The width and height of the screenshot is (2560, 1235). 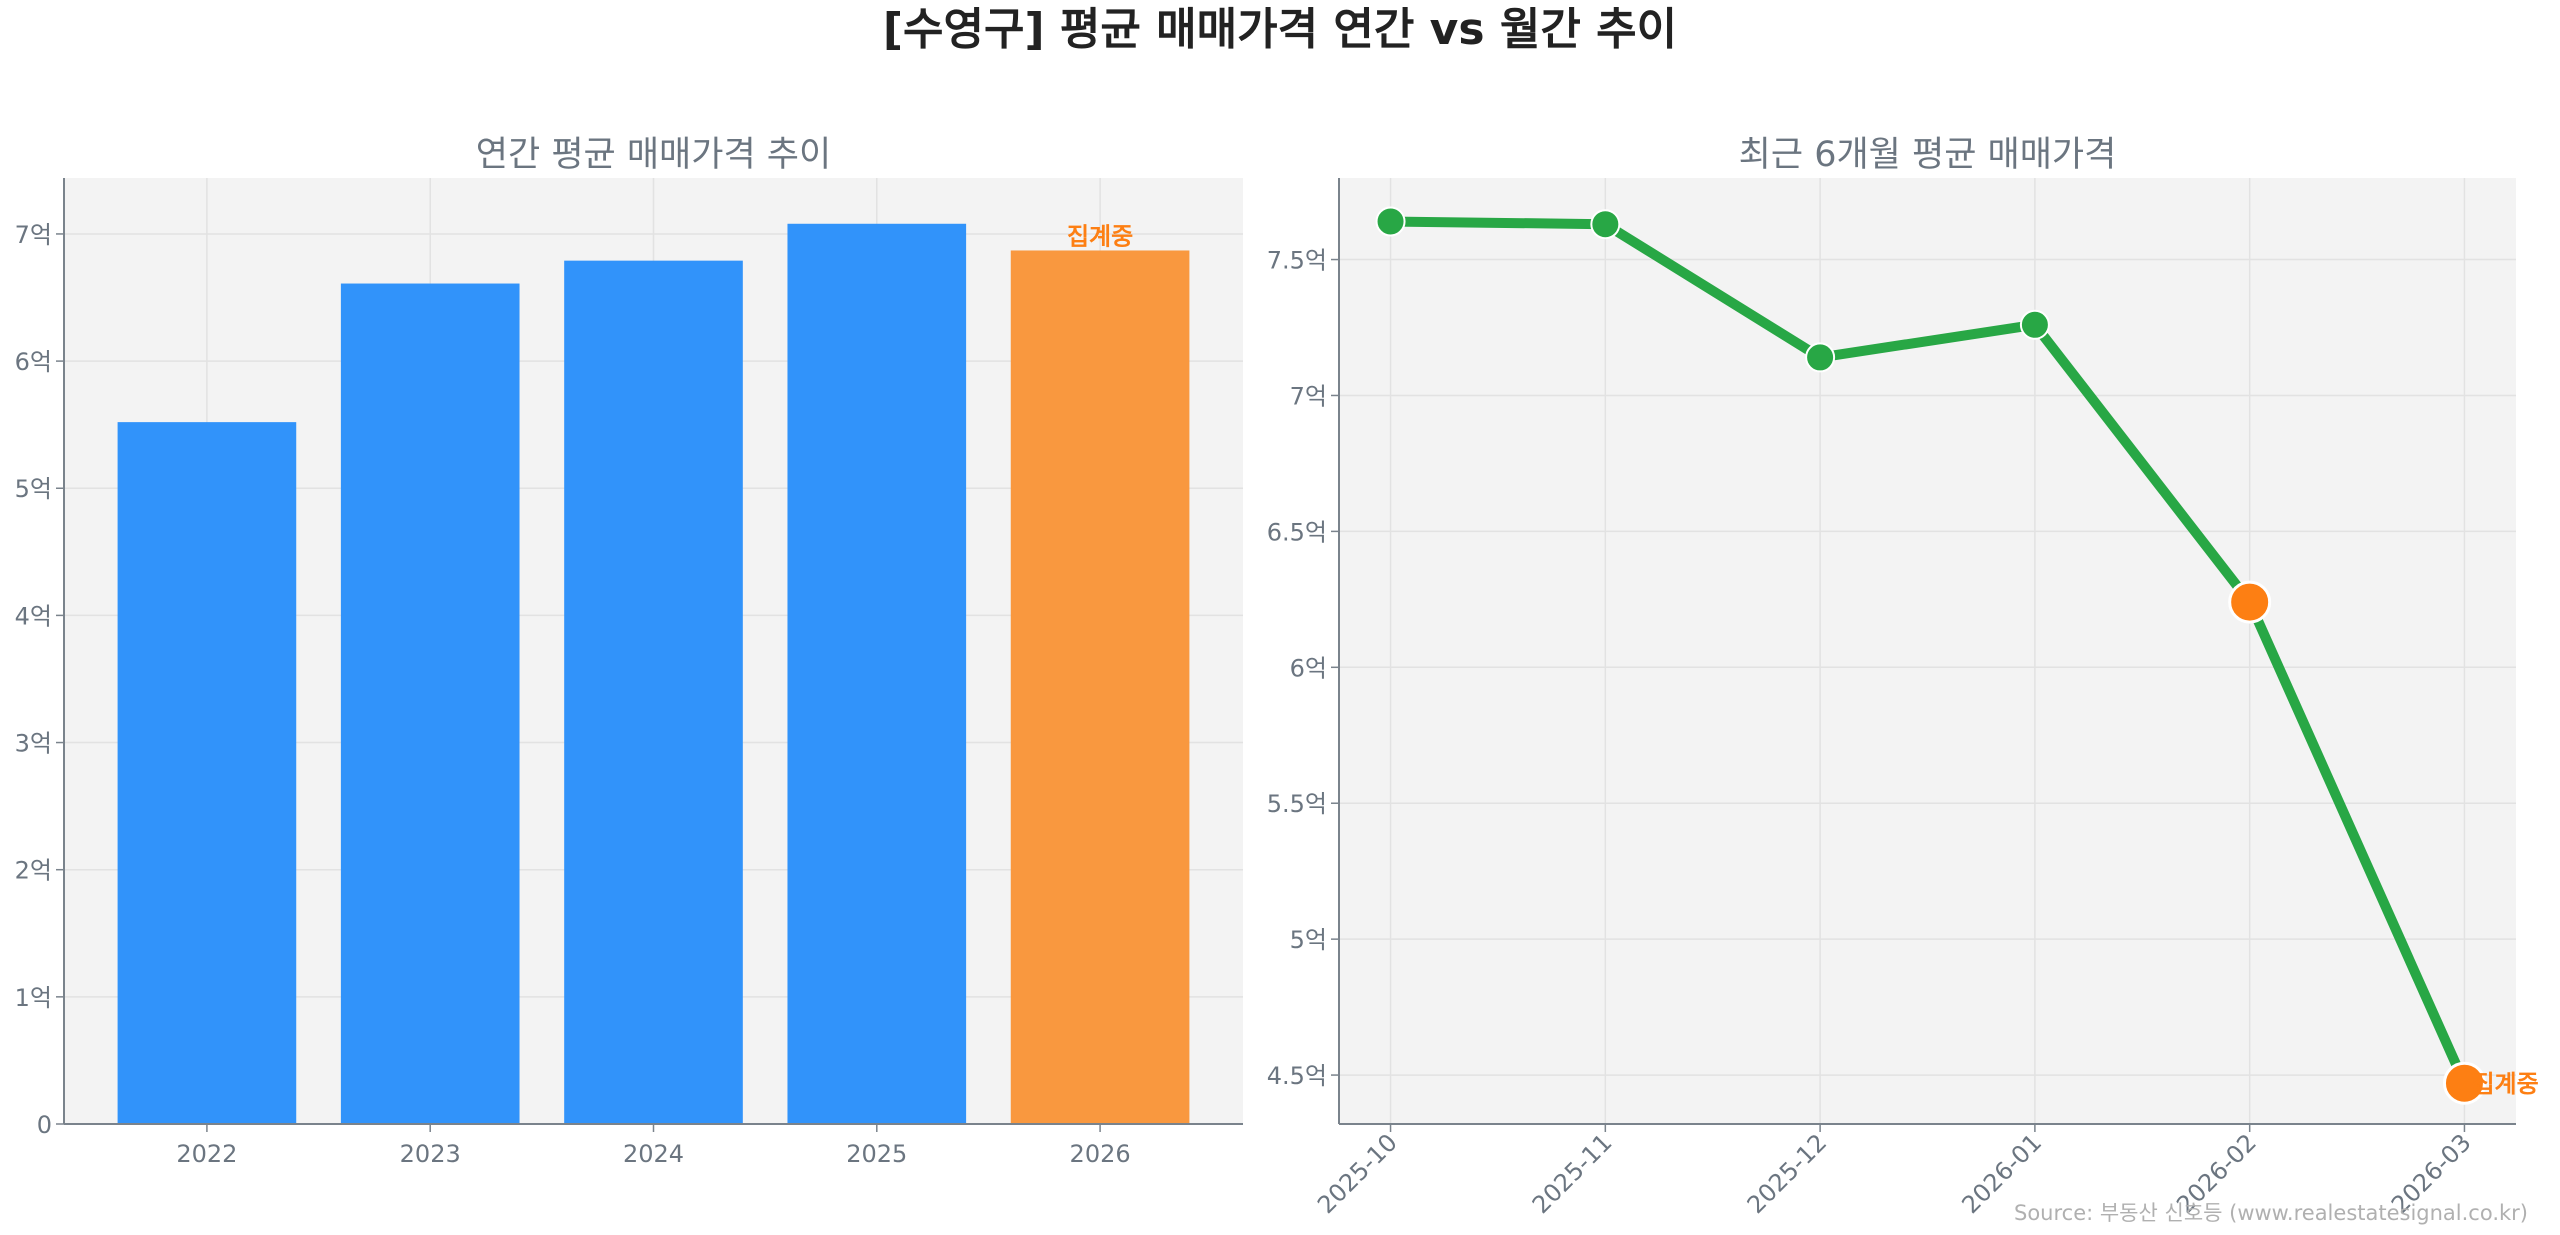 What do you see at coordinates (1572, 1173) in the screenshot?
I see `x-tick-label: 2025-11` at bounding box center [1572, 1173].